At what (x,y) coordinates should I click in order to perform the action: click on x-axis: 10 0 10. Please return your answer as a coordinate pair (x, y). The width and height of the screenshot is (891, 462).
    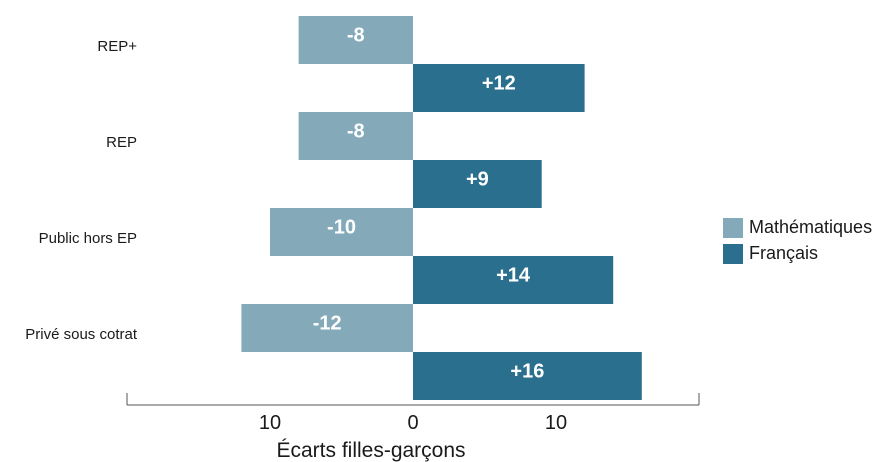
    Looking at the image, I should click on (413, 413).